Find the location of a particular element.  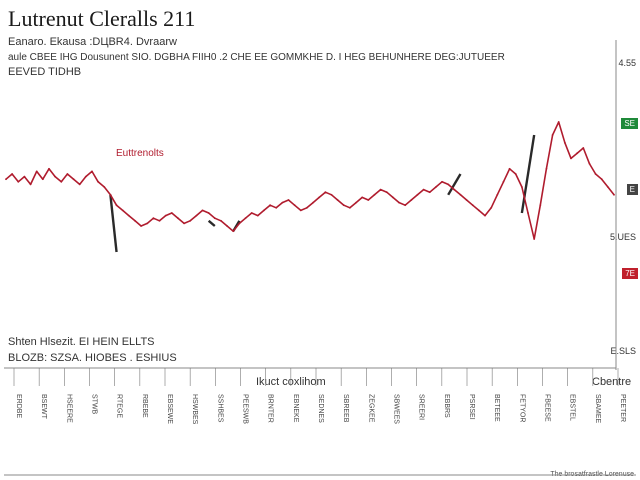

x-tick-label: SSHBES is located at coordinates (219, 408).